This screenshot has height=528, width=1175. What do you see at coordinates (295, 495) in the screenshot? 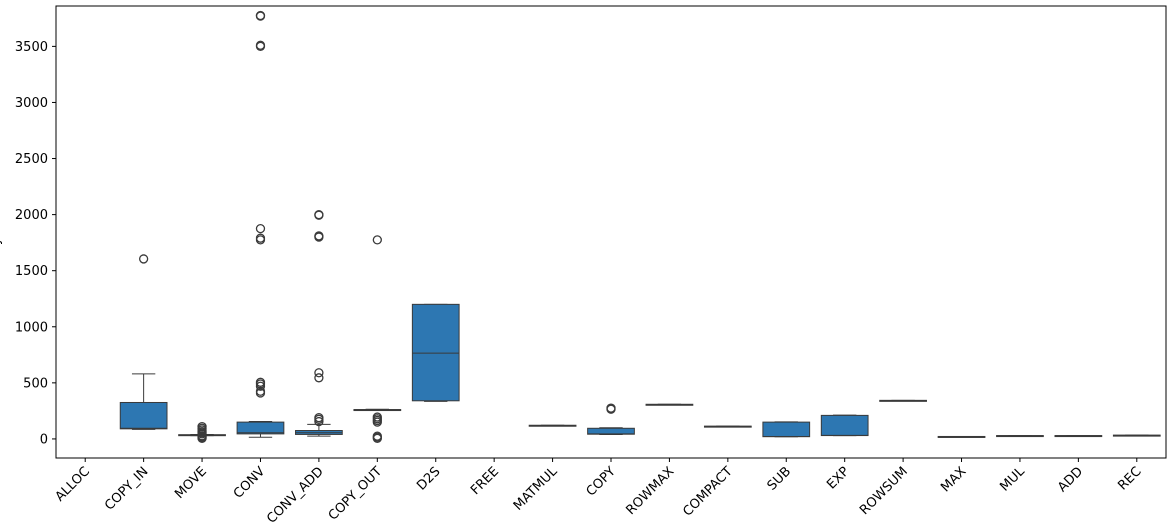
I see `x-tick-label-conv_add: CONV_ADD` at bounding box center [295, 495].